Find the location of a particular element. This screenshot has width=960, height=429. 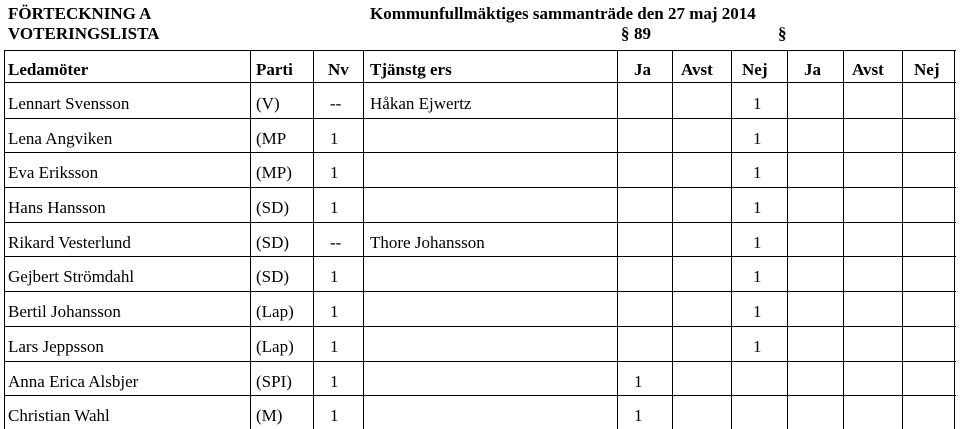

member-party: (M) is located at coordinates (269, 415).